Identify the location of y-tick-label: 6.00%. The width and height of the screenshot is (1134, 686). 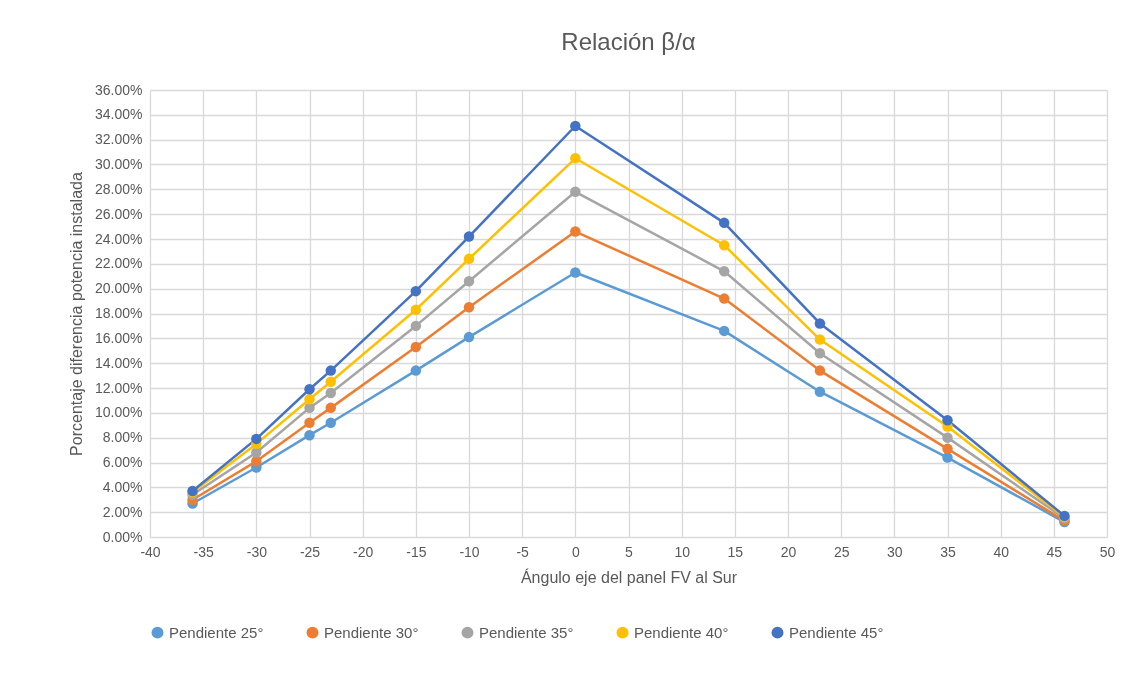
(122, 462).